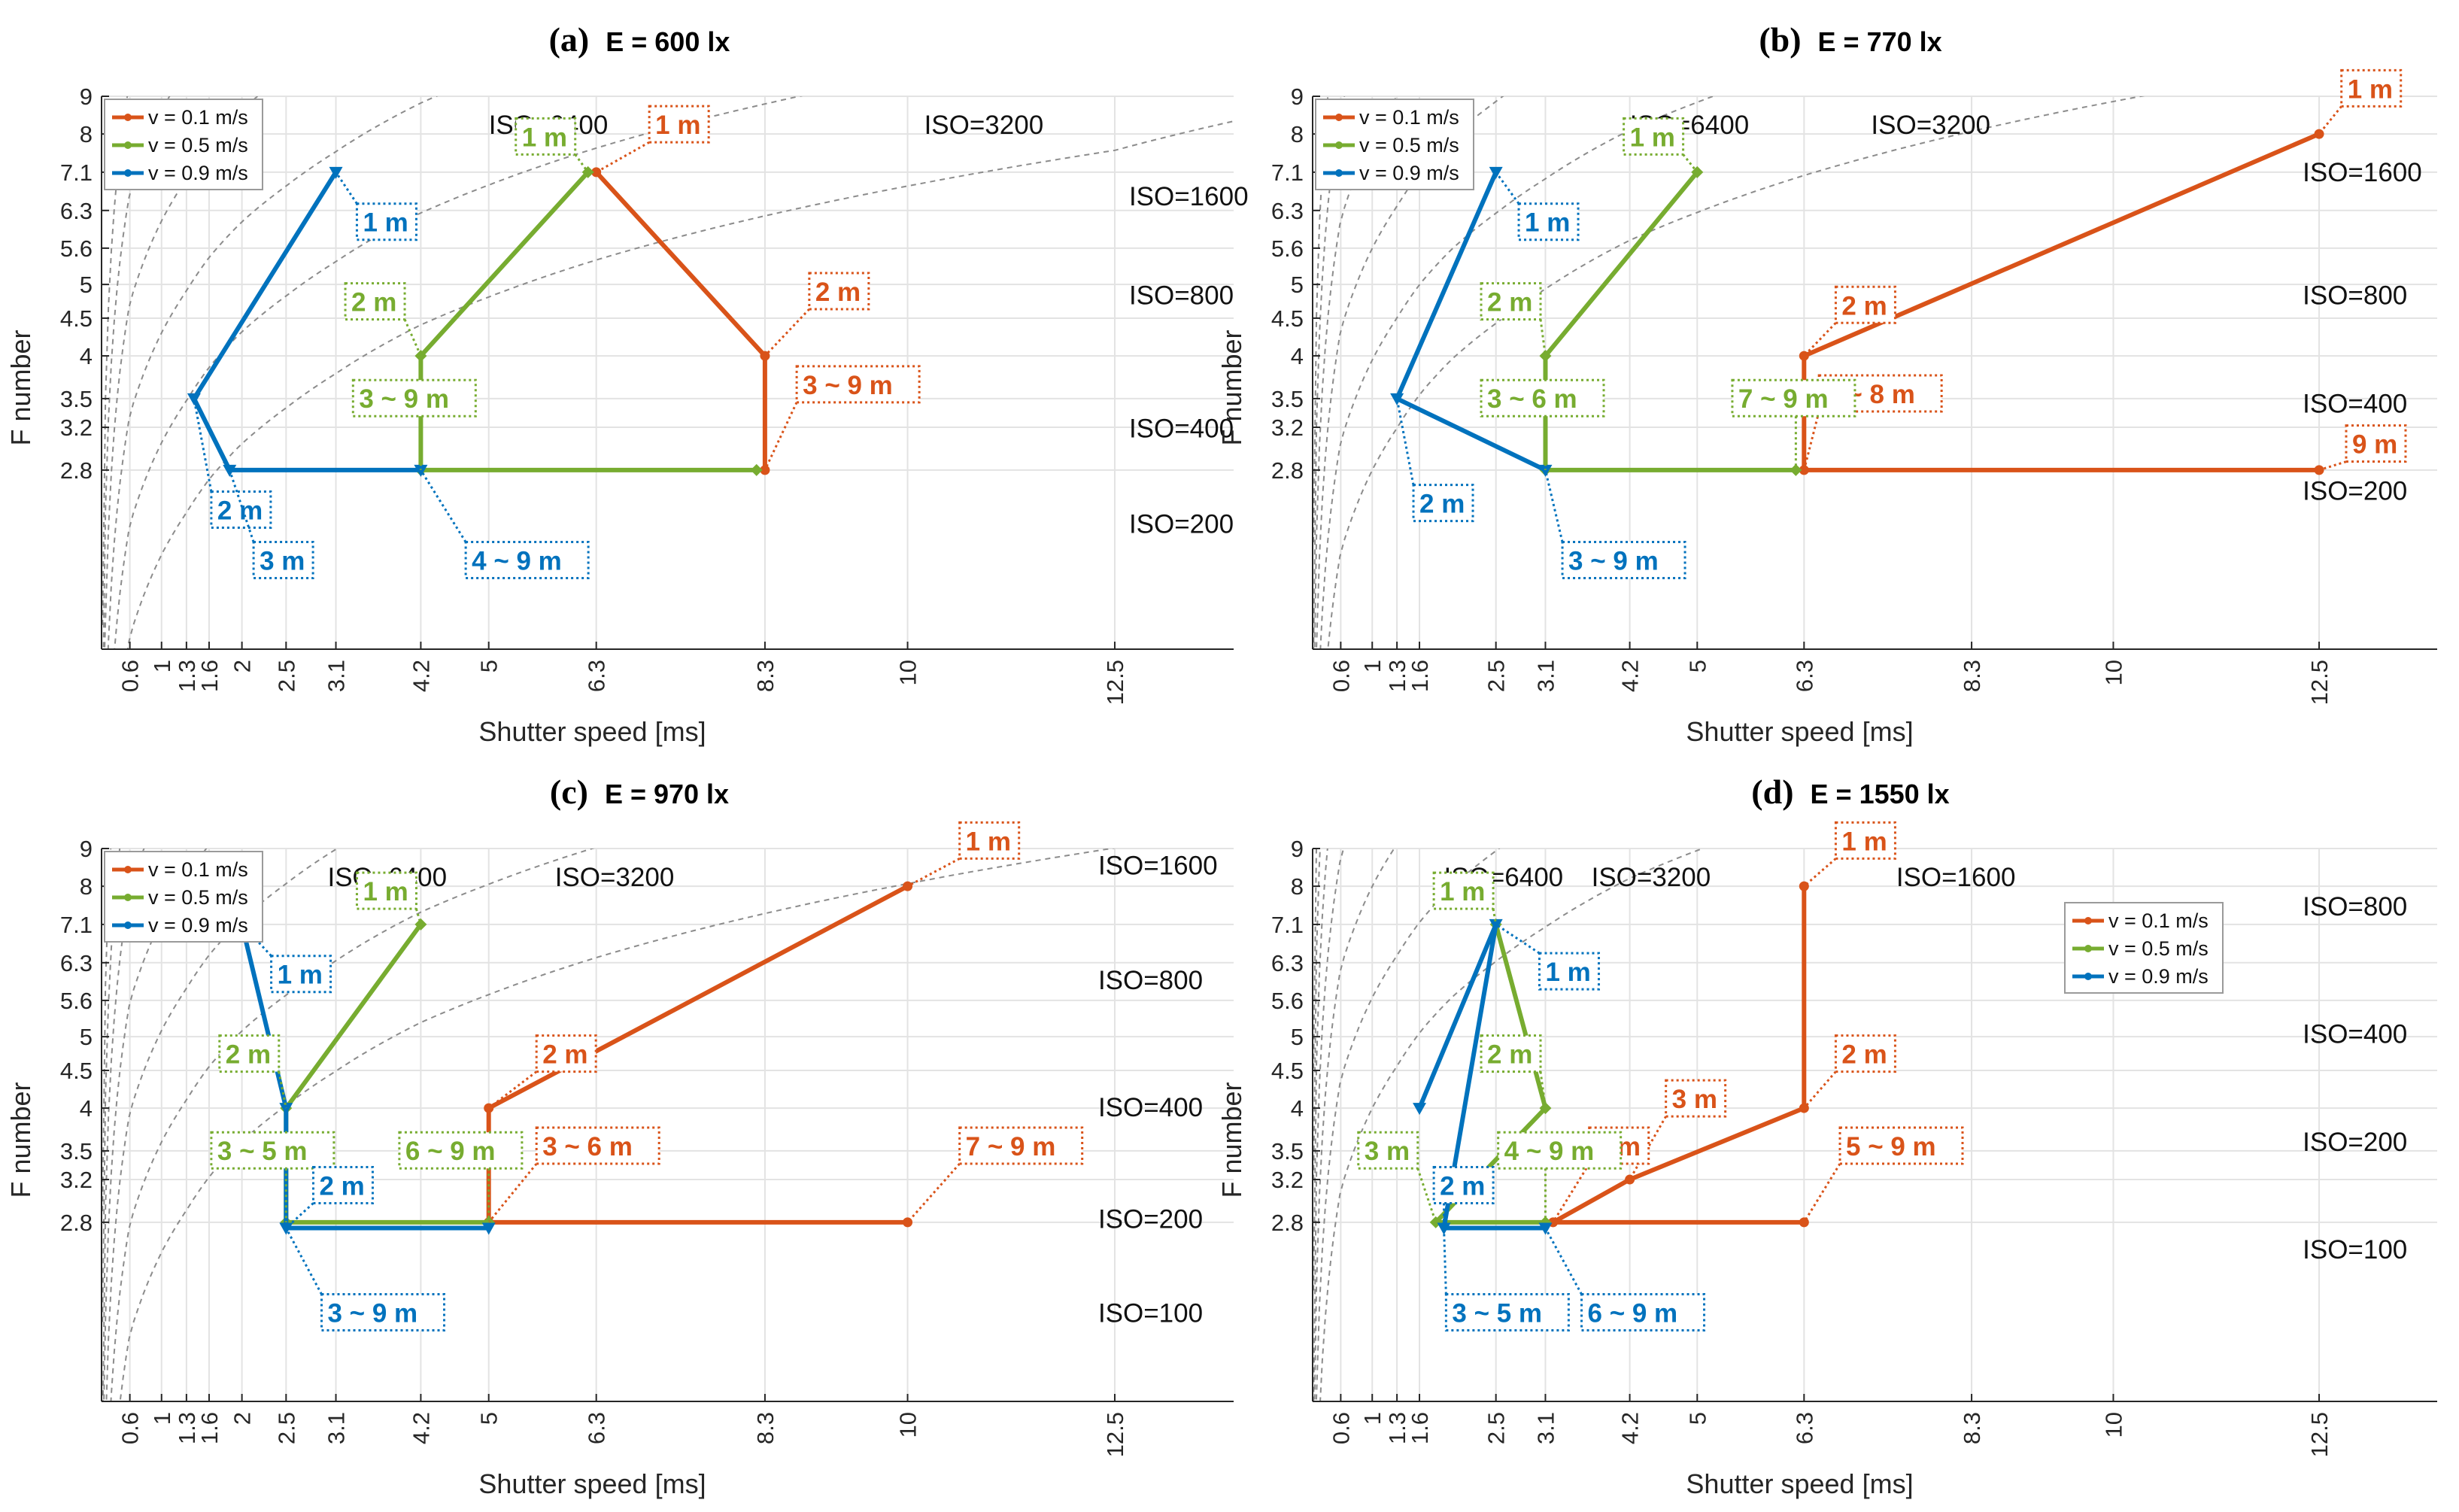 Image resolution: width=2459 pixels, height=1512 pixels. I want to click on x-tick-label: 2.5, so click(286, 1428).